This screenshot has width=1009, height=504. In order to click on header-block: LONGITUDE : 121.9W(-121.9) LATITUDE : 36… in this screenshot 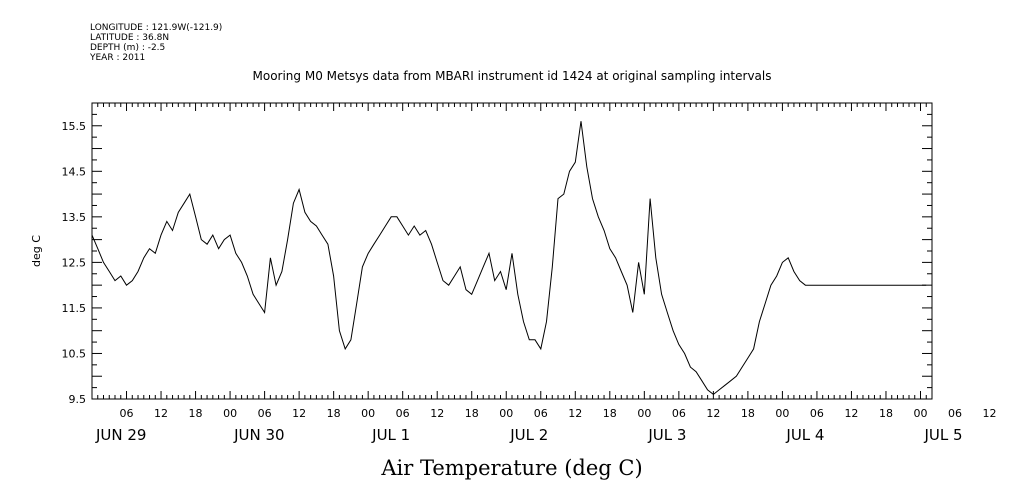, I will do `click(155, 43)`.